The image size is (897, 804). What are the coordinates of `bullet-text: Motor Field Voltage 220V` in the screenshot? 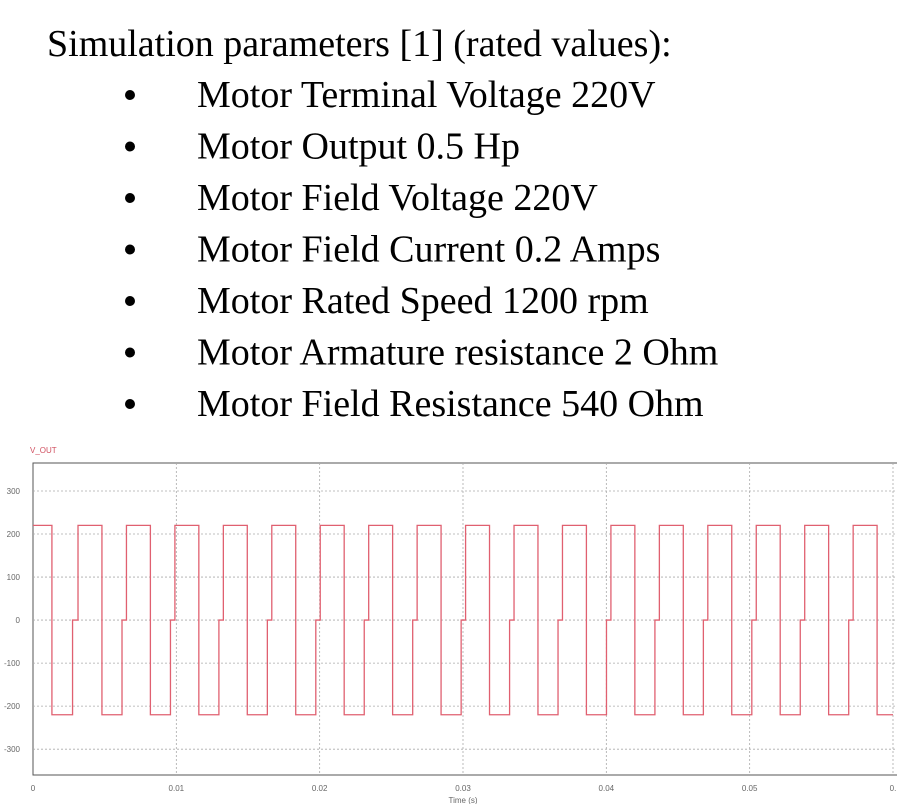 It's located at (397, 198).